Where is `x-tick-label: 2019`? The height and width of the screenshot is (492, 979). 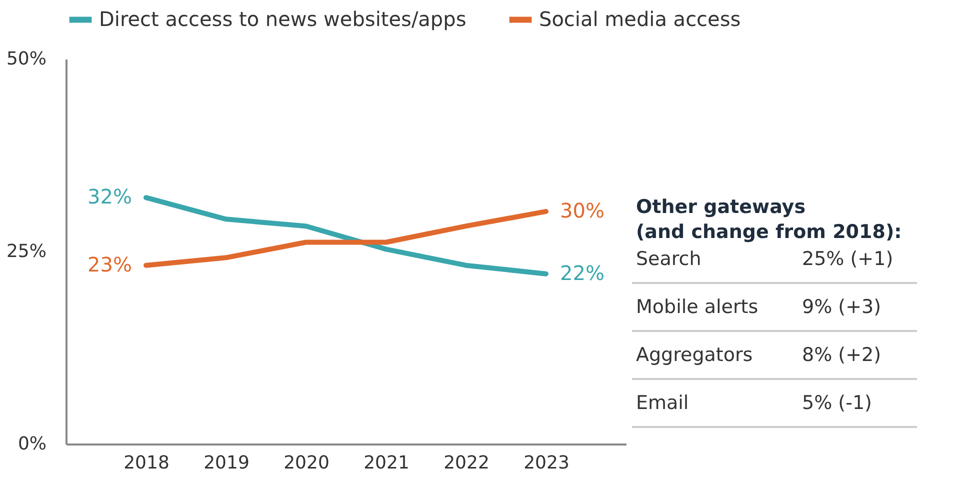
x-tick-label: 2019 is located at coordinates (227, 463).